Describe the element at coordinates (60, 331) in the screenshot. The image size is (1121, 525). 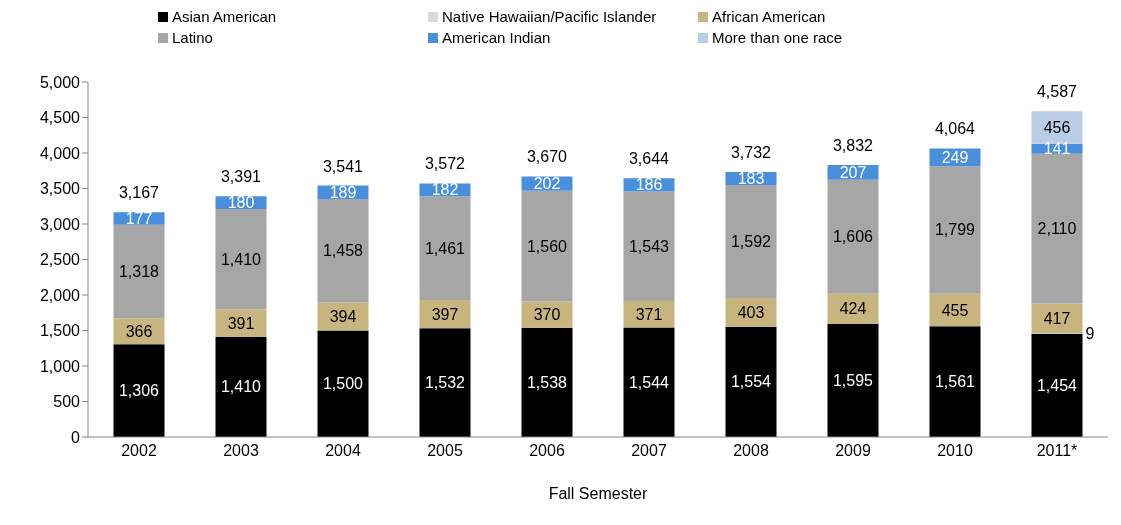
I see `y-tick-label: 1,500` at that location.